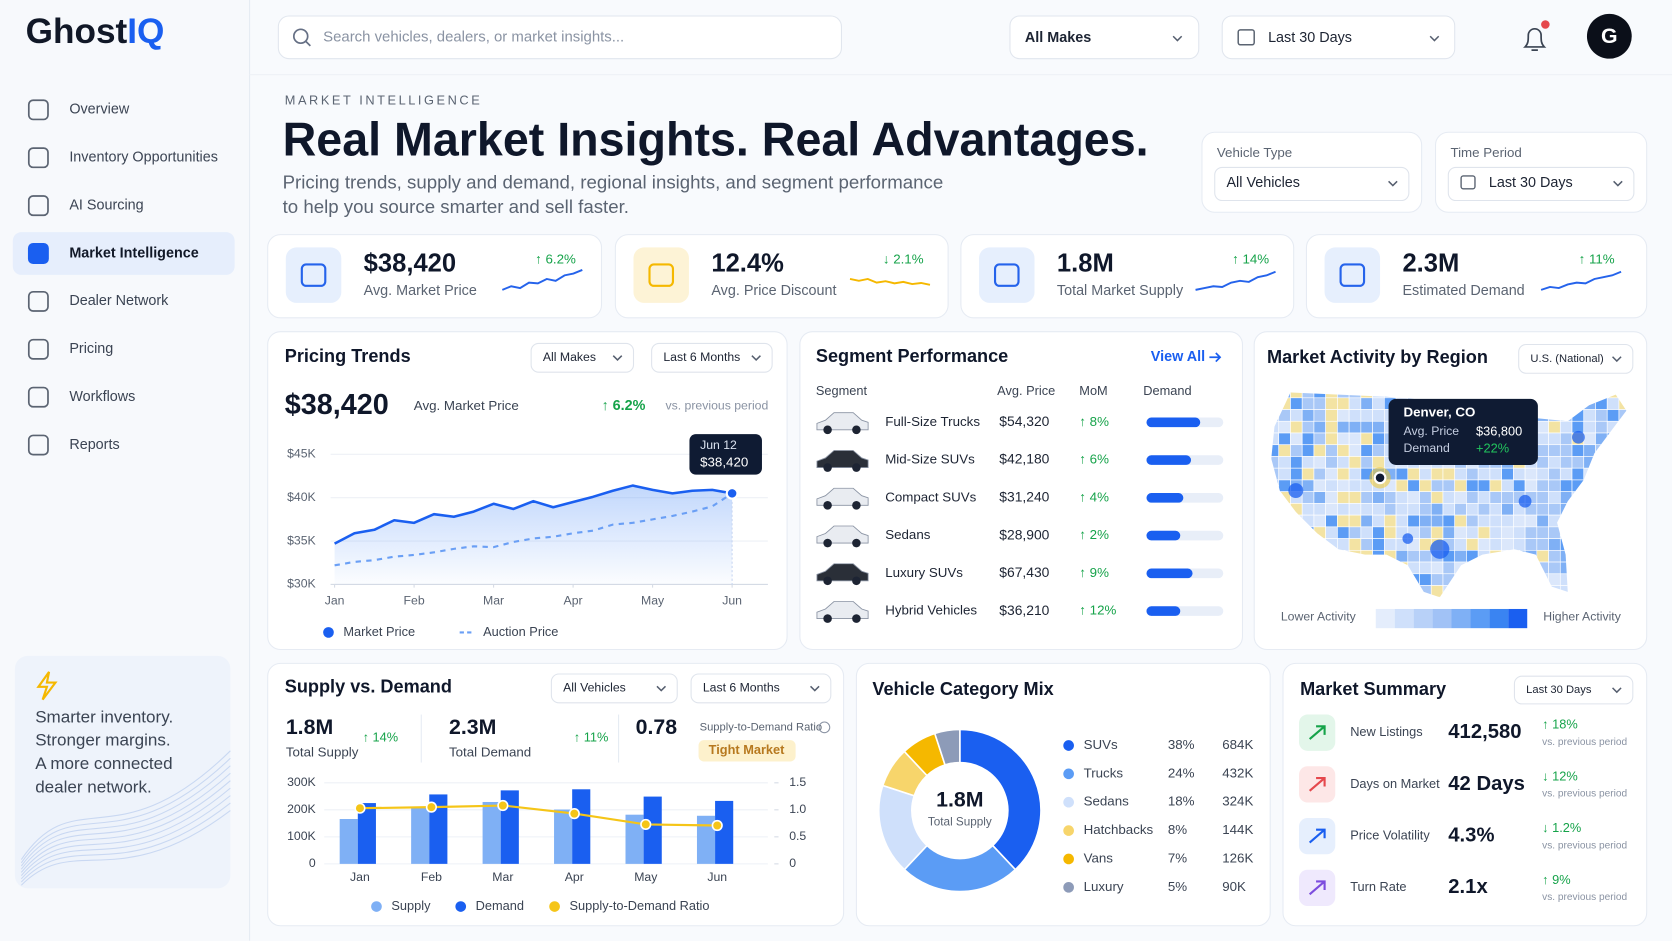 Image resolution: width=1672 pixels, height=941 pixels. What do you see at coordinates (102, 397) in the screenshot?
I see `nav-item: Workflows` at bounding box center [102, 397].